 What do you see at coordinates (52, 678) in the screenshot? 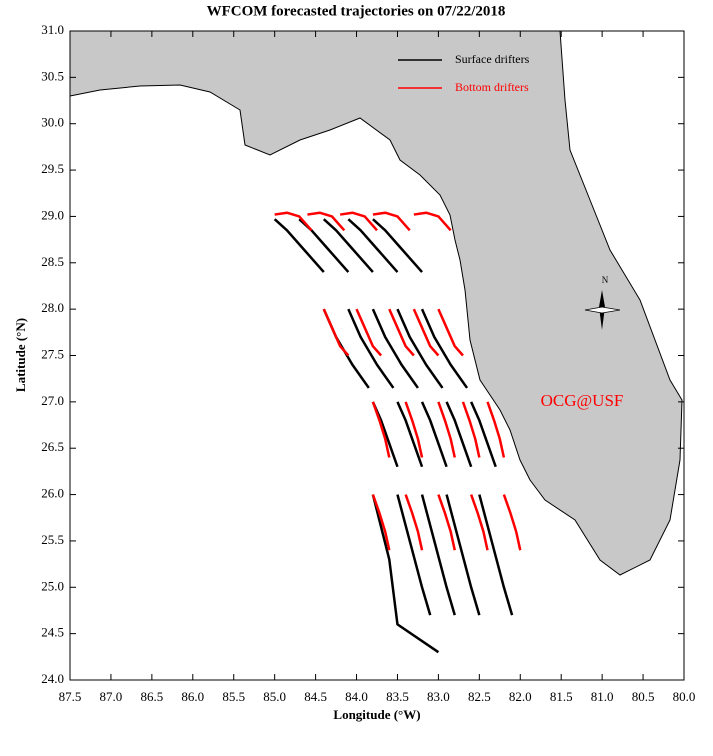
I see `y-tick-label: 24.0` at bounding box center [52, 678].